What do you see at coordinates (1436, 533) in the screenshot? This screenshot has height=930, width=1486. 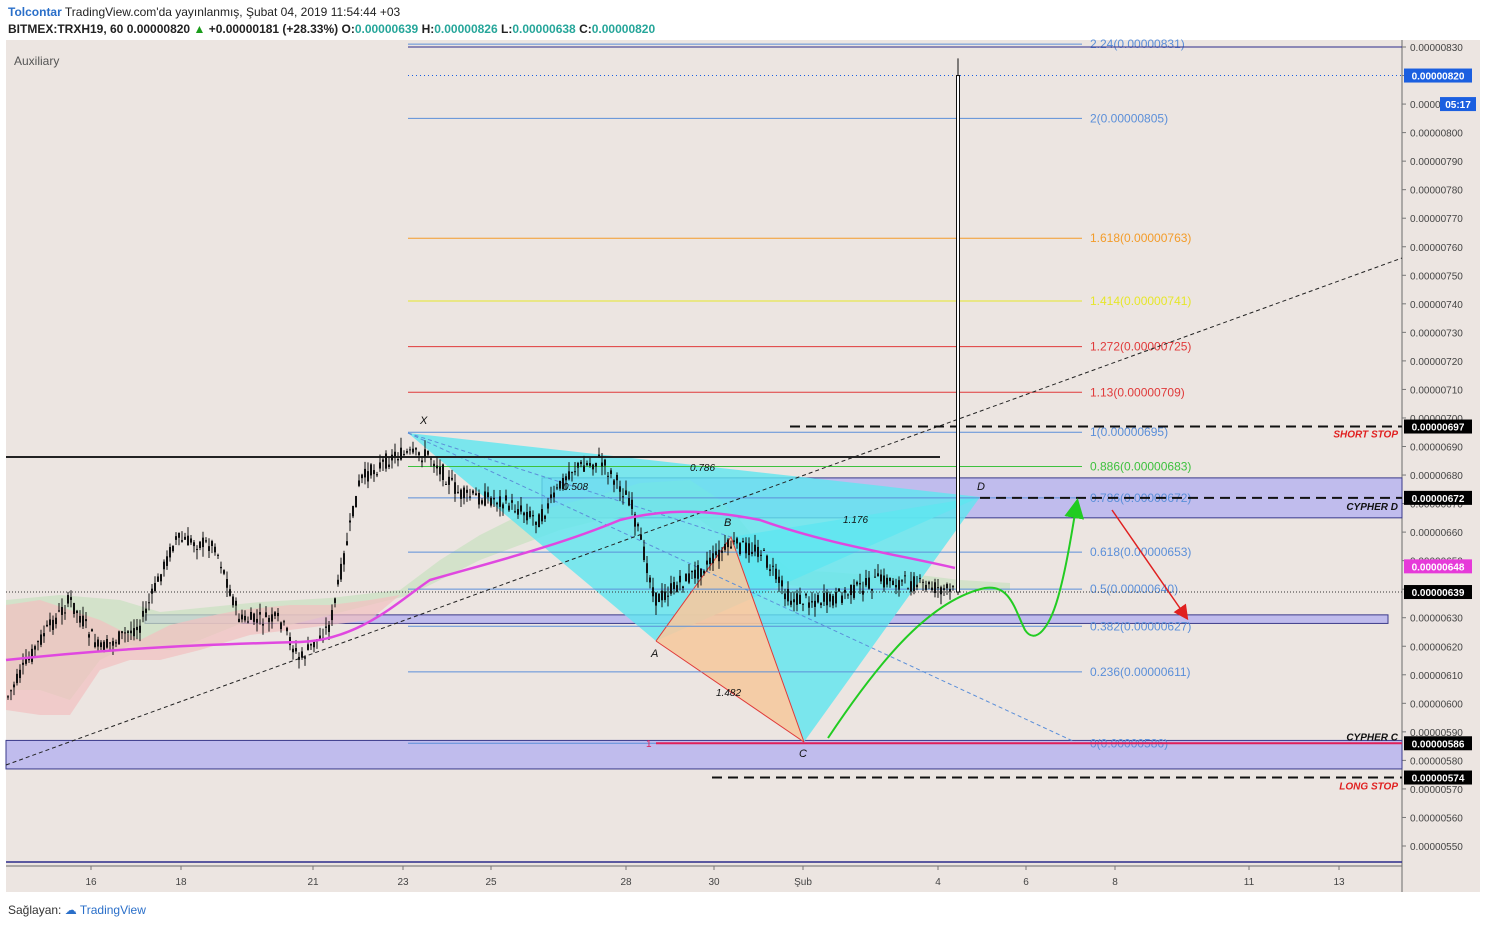 I see `y-tick-label: 0.00000660` at bounding box center [1436, 533].